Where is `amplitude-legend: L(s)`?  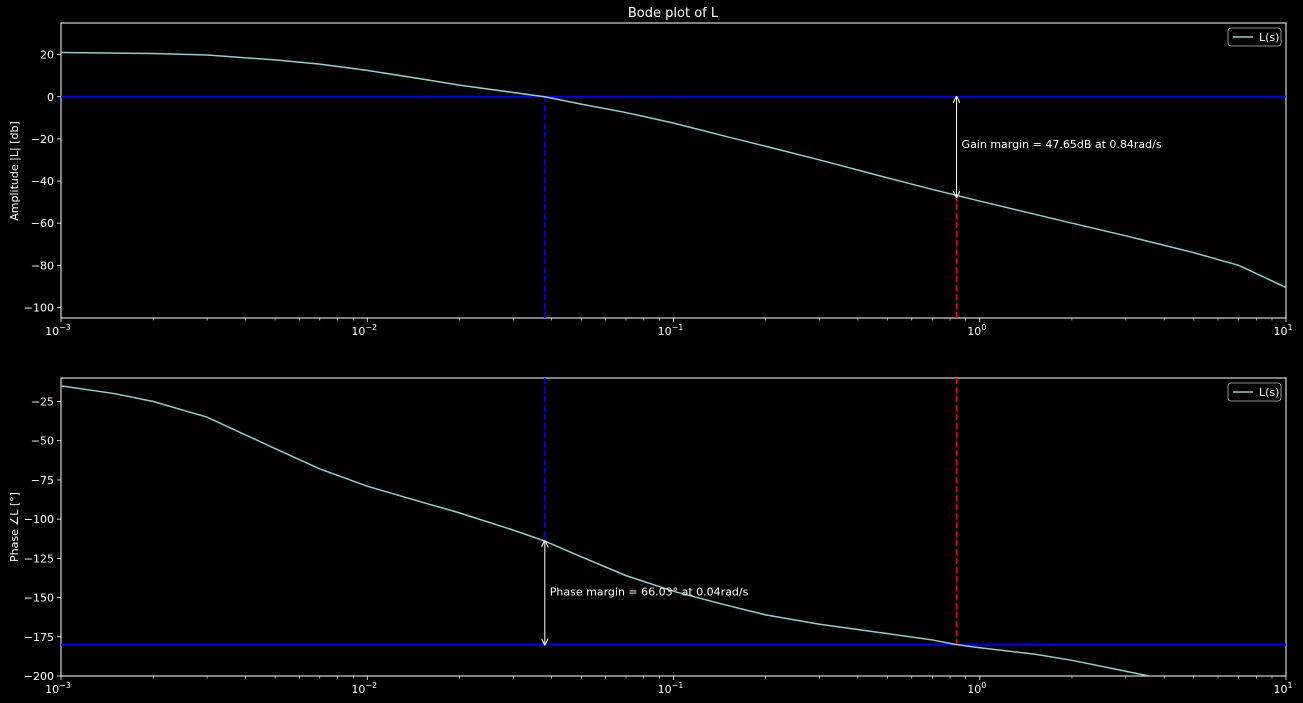
amplitude-legend: L(s) is located at coordinates (1254, 37).